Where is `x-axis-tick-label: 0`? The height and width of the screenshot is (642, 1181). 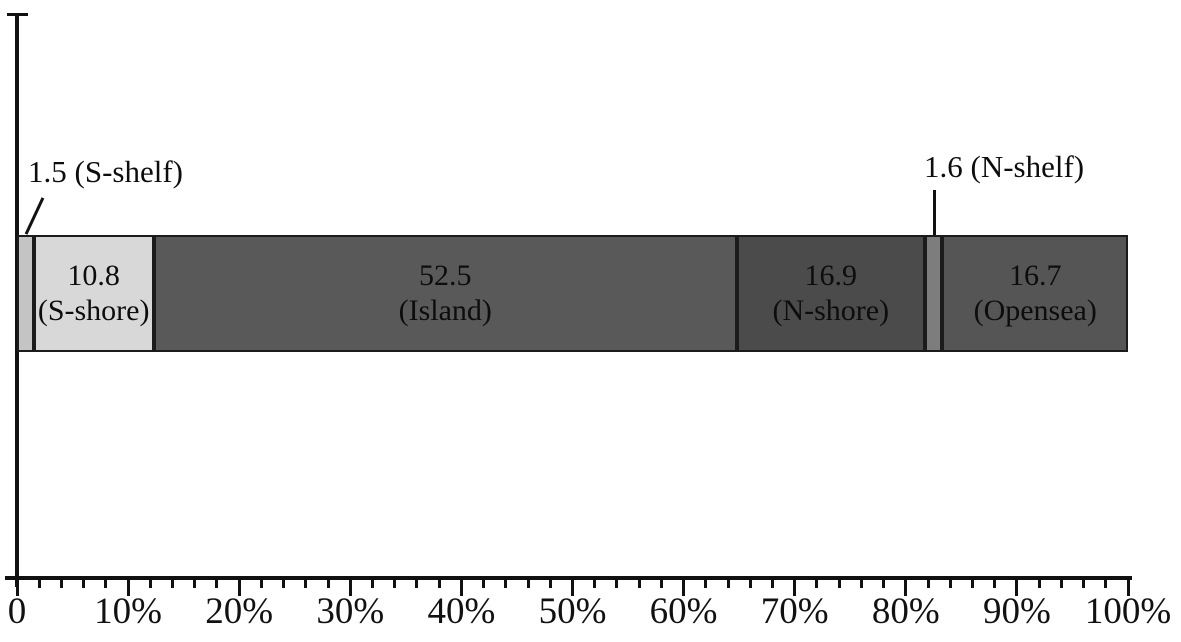
x-axis-tick-label: 0 is located at coordinates (17, 611).